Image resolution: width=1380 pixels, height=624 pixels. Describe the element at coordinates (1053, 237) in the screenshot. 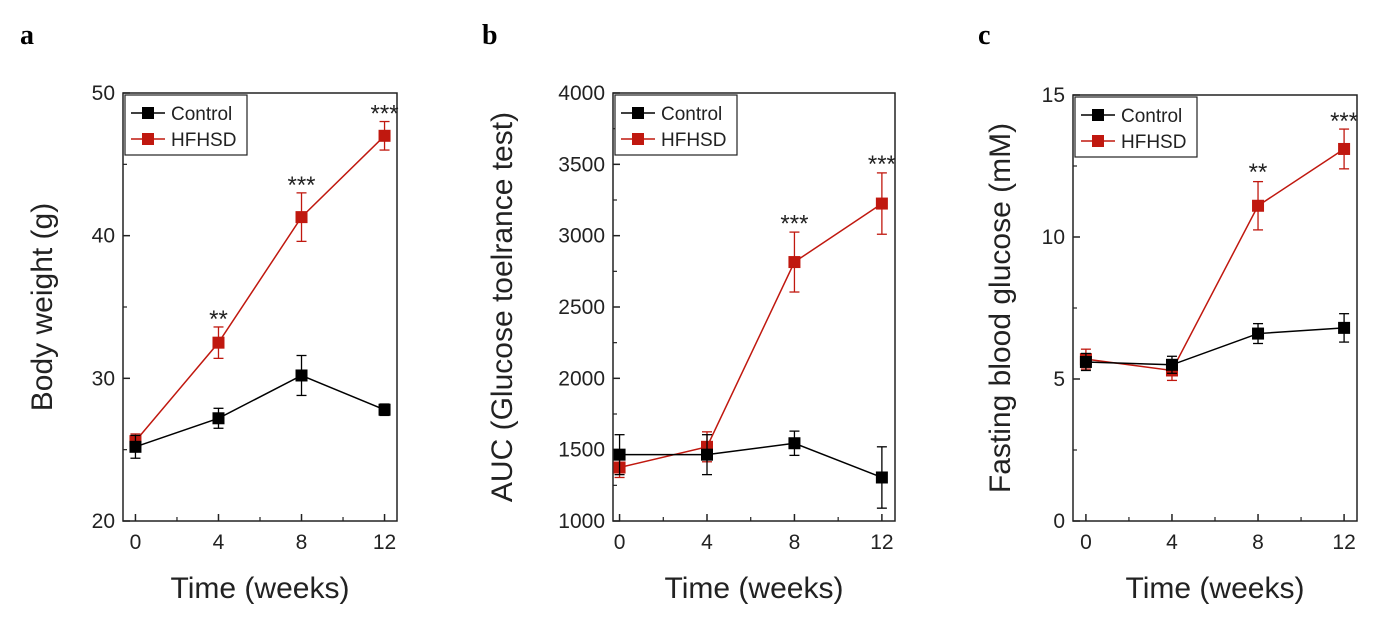

I see `y-tick-label: 10` at that location.